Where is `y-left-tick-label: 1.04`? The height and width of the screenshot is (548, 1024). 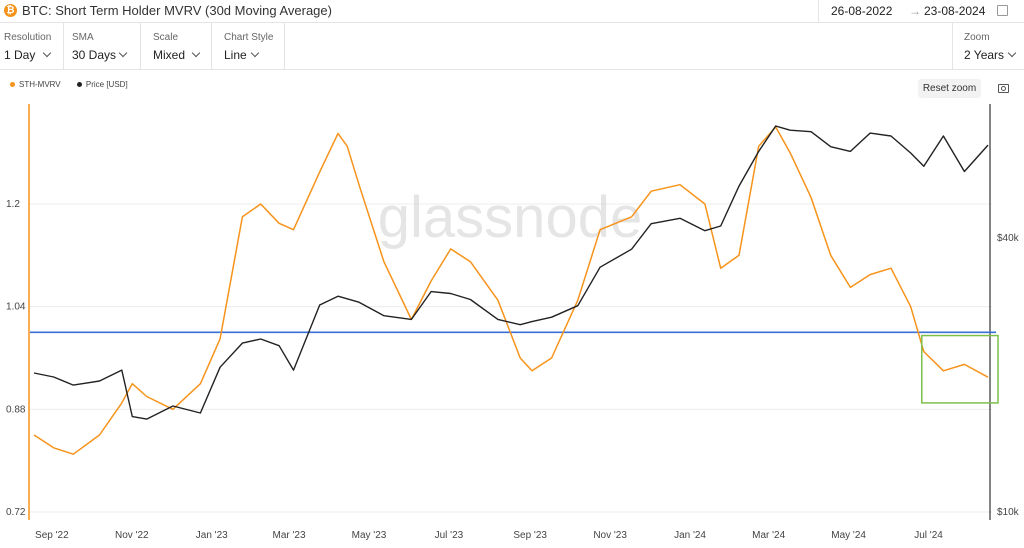
y-left-tick-label: 1.04 is located at coordinates (16, 307).